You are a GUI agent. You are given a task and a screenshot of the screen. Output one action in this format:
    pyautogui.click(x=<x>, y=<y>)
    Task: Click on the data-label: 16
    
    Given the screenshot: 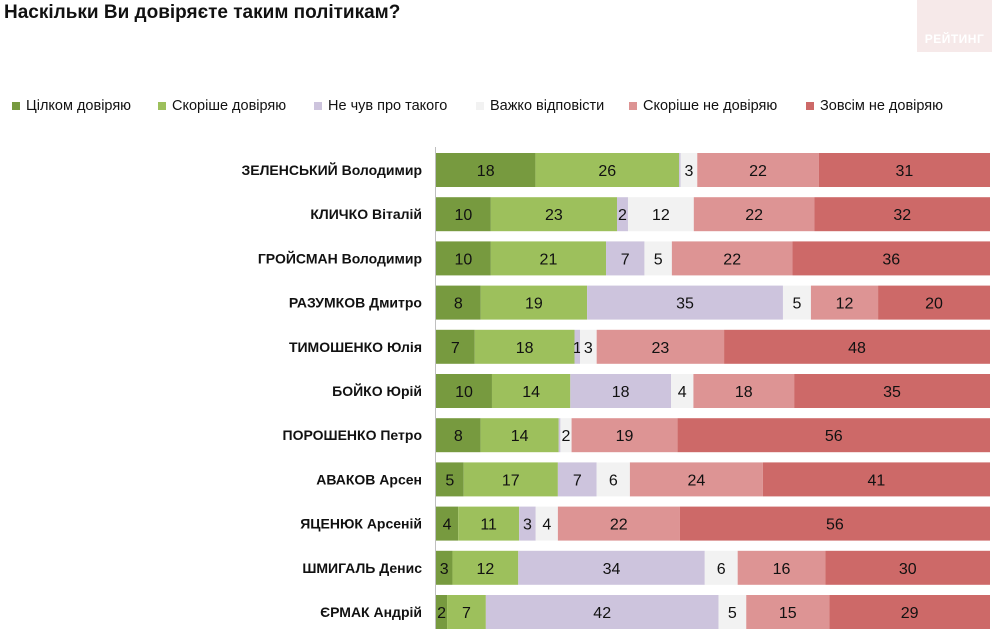 What is the action you would take?
    pyautogui.click(x=782, y=569)
    